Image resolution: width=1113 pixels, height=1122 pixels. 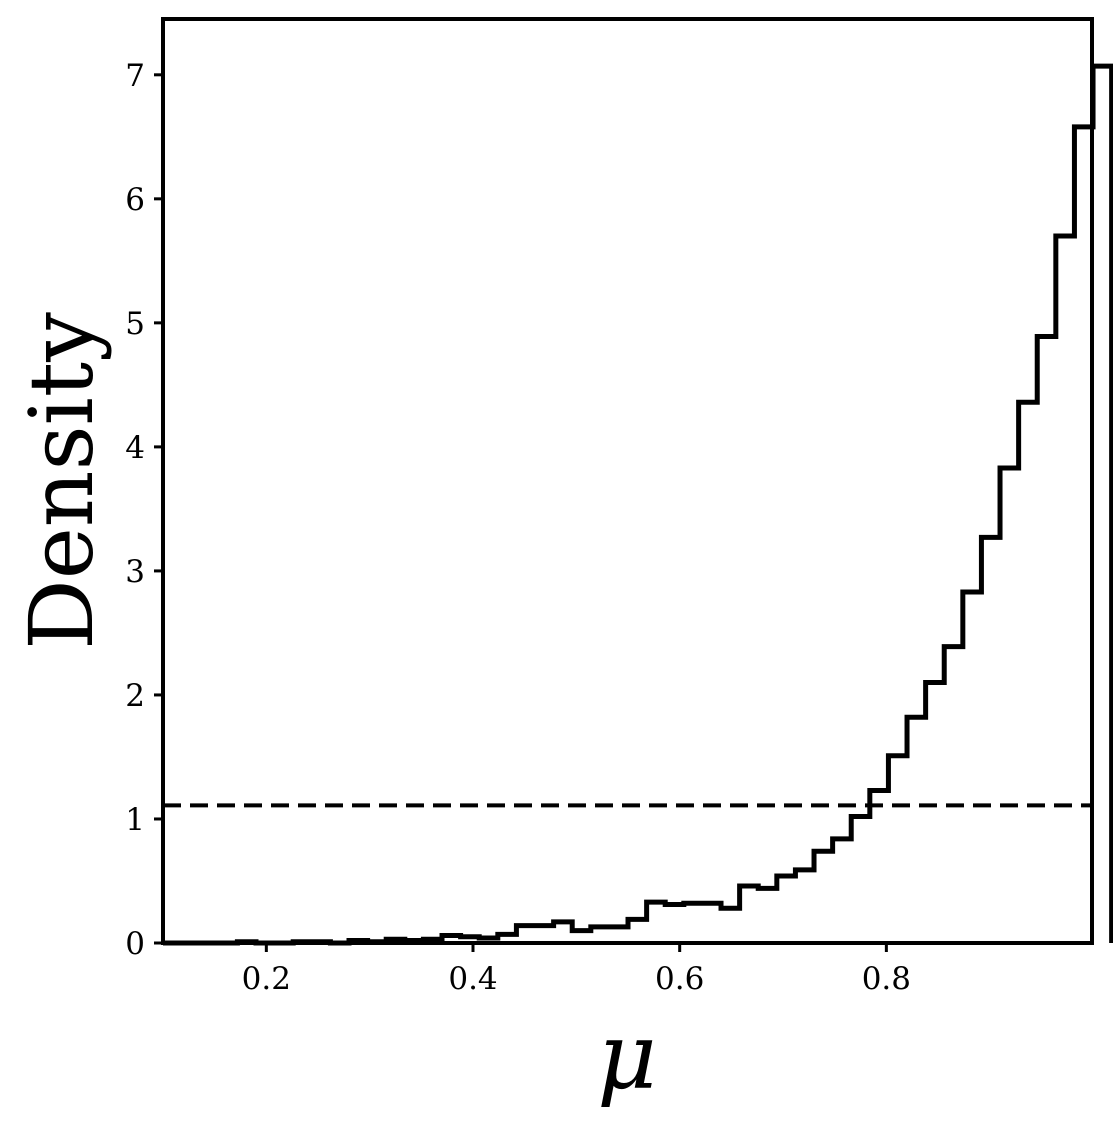 I want to click on y-tick-label: 0, so click(x=135, y=944).